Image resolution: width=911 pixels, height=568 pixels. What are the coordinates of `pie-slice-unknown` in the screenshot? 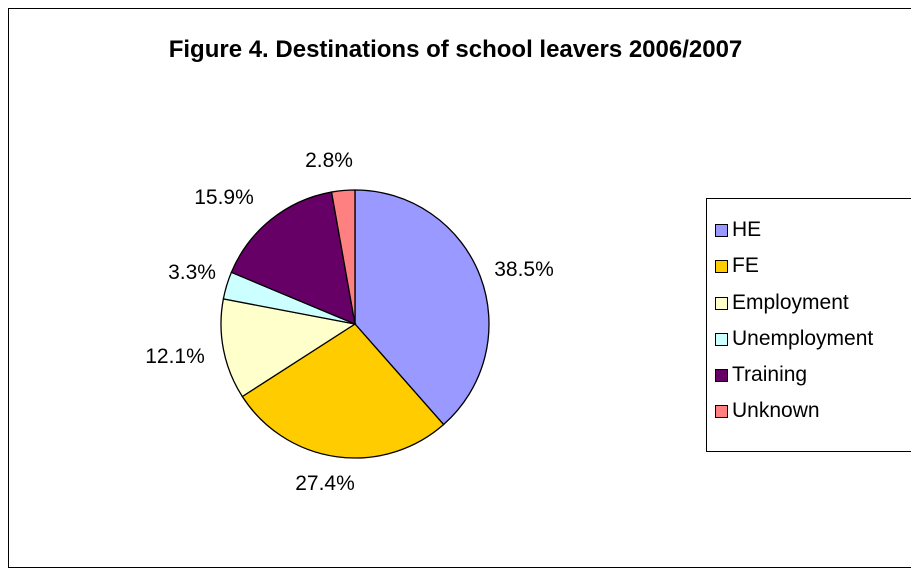 It's located at (343, 257).